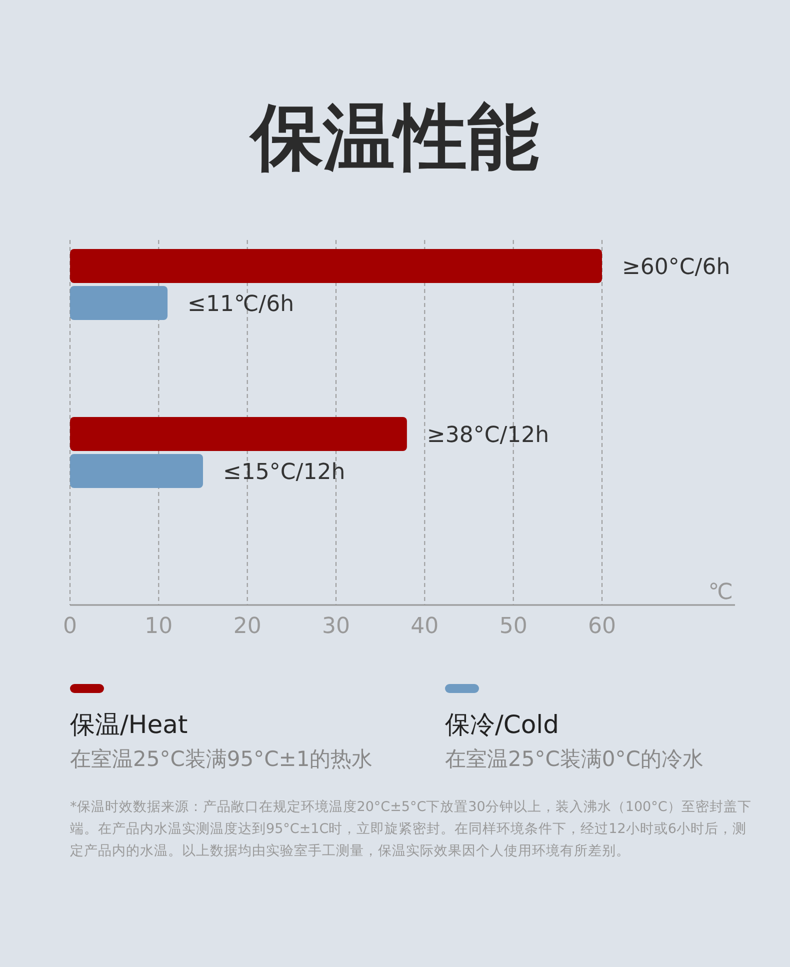  Describe the element at coordinates (424, 626) in the screenshot. I see `x-tick-label: 40` at that location.